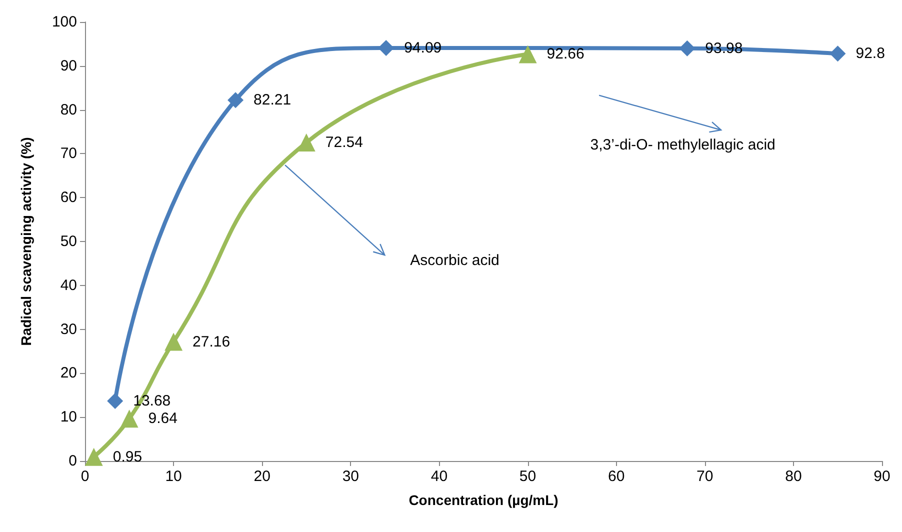 This screenshot has height=532, width=902. Describe the element at coordinates (68, 109) in the screenshot. I see `y-tick-label: 80` at that location.